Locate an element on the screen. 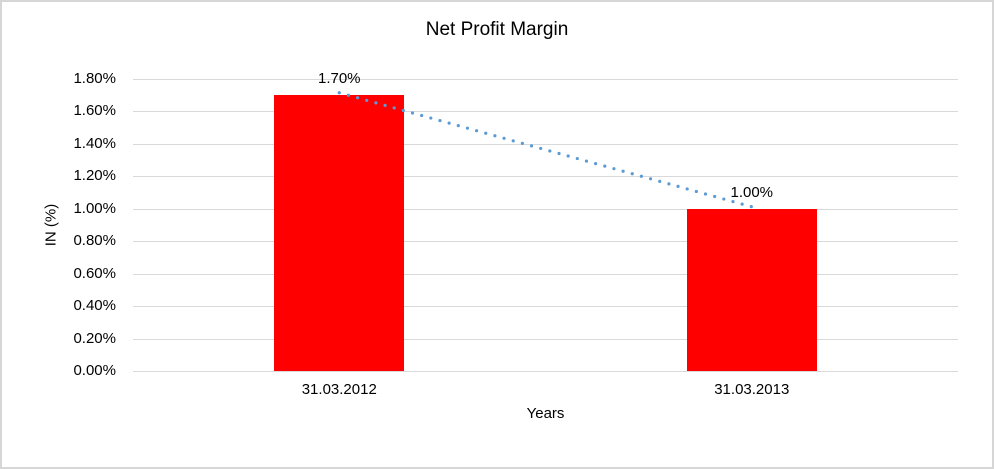 Image resolution: width=994 pixels, height=469 pixels. y-tick-label: 1.20% is located at coordinates (94, 176).